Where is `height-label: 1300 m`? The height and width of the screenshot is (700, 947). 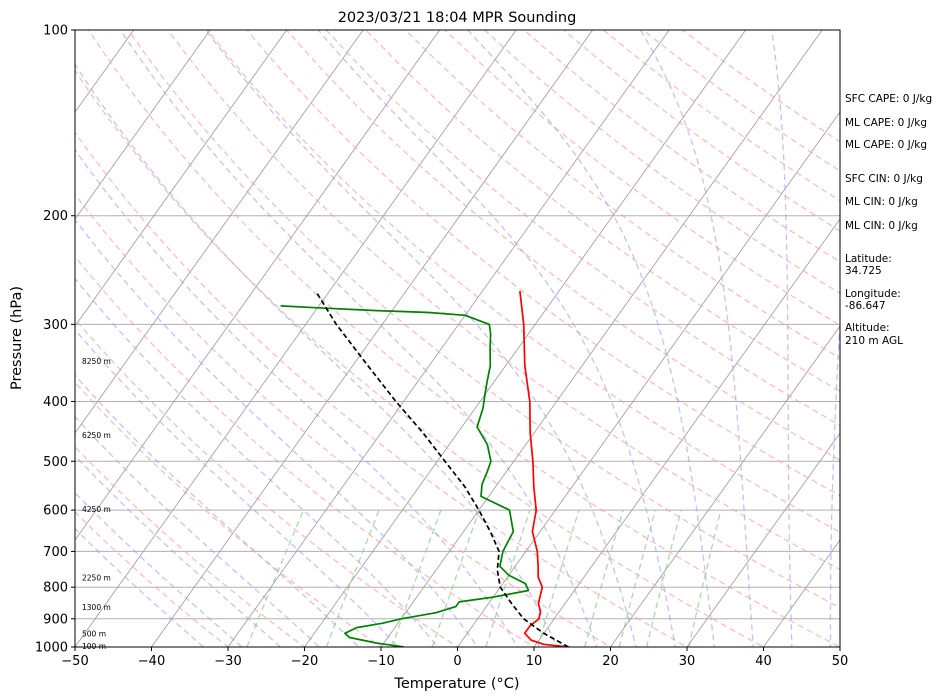 height-label: 1300 m is located at coordinates (96, 607).